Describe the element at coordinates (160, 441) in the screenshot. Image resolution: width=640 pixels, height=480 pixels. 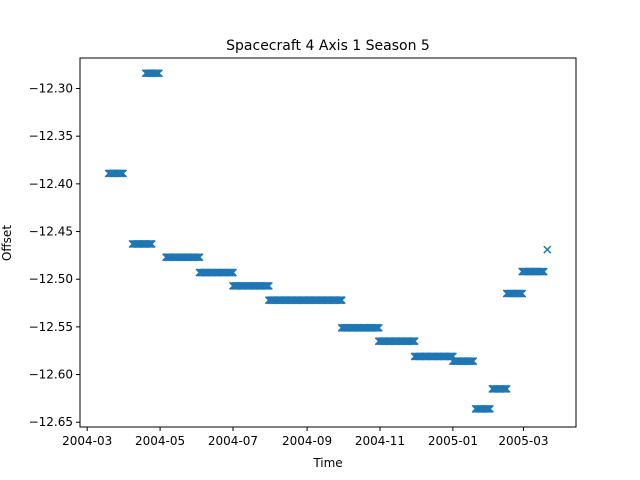
I see `x-tick-label: 2004-05` at that location.